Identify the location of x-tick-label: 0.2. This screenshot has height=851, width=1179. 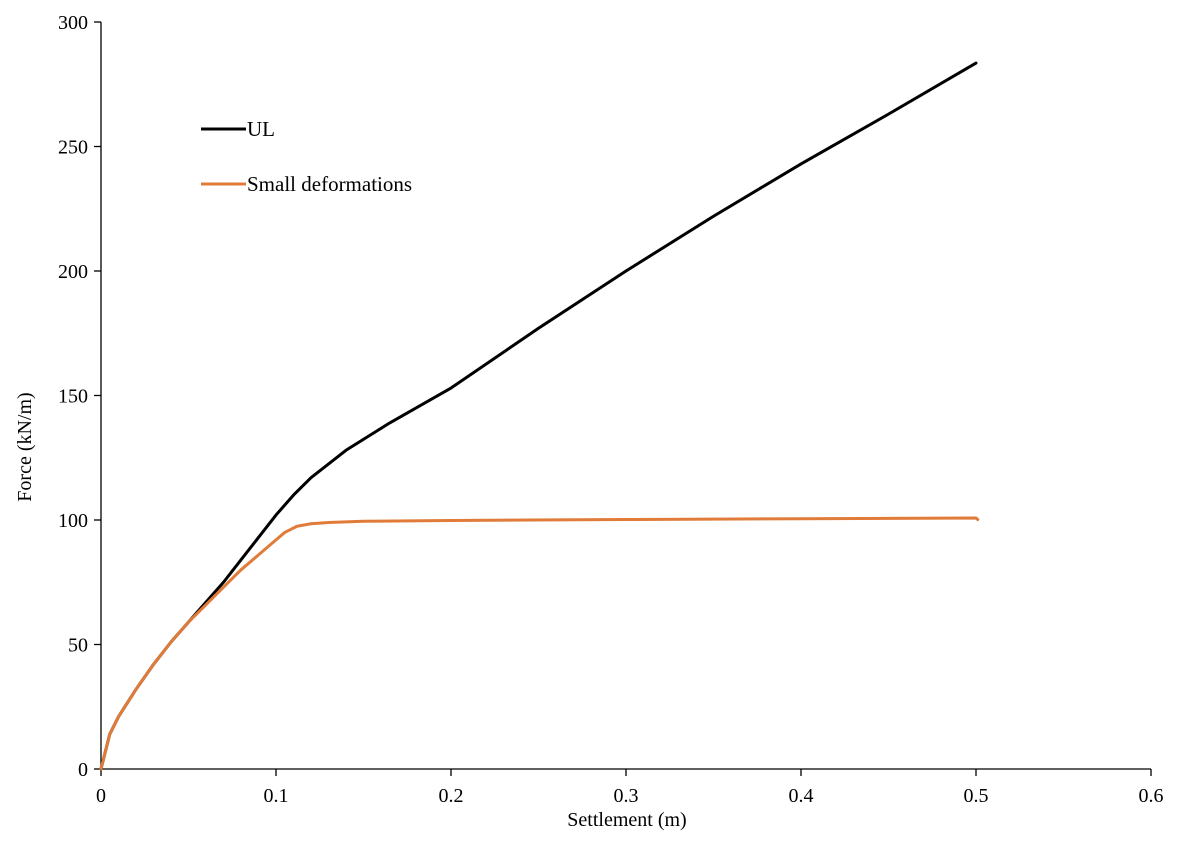
(451, 796).